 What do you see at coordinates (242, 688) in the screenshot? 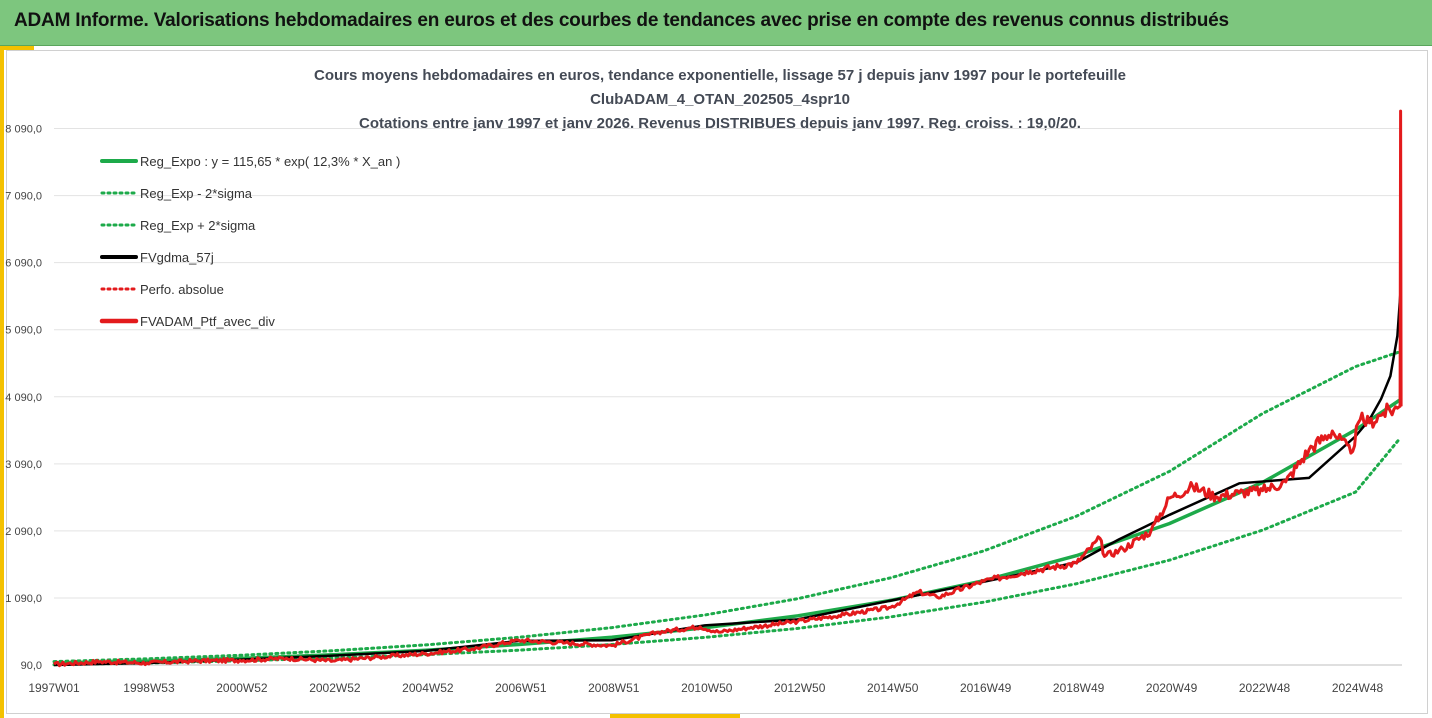
I see `x-tick-label: 2000W52` at bounding box center [242, 688].